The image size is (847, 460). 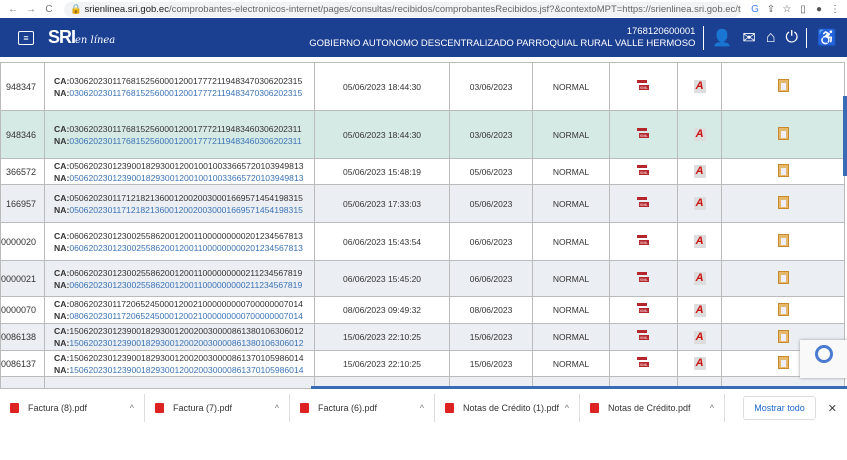 I want to click on vertical-scrollbar, so click(x=845, y=136).